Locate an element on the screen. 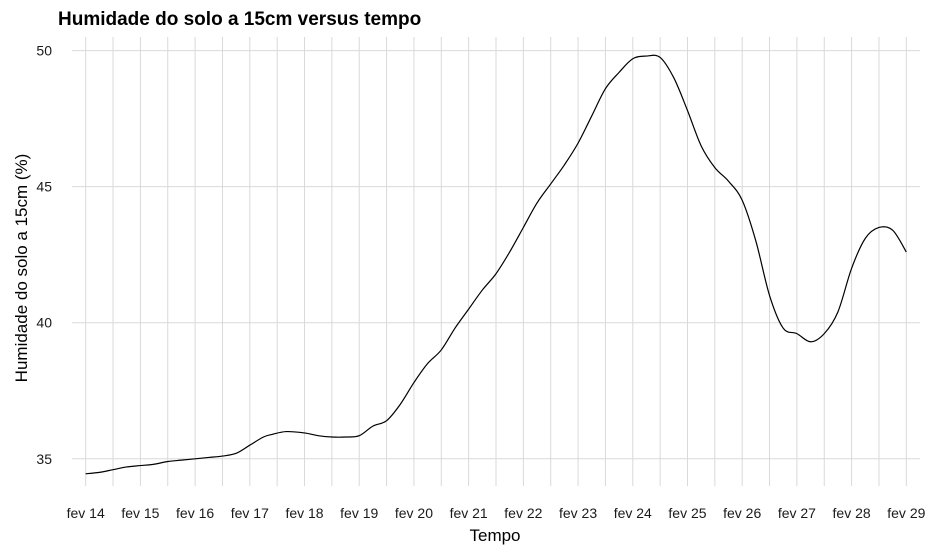 This screenshot has width=941, height=553. x-tick-label: fev 20 is located at coordinates (414, 513).